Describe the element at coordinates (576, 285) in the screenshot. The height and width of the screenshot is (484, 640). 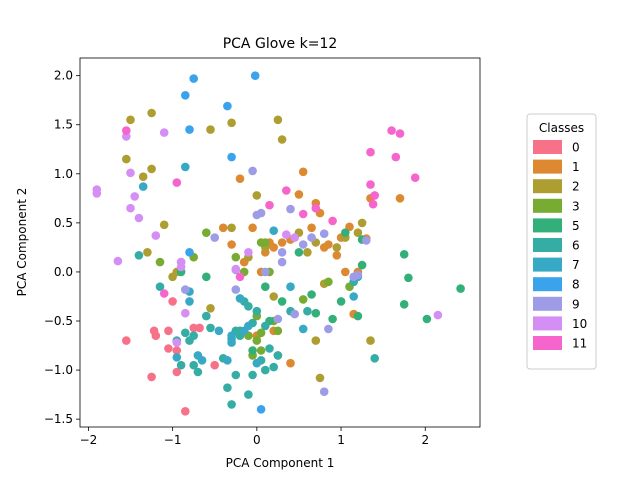
I see `legend-label-8: 8` at that location.